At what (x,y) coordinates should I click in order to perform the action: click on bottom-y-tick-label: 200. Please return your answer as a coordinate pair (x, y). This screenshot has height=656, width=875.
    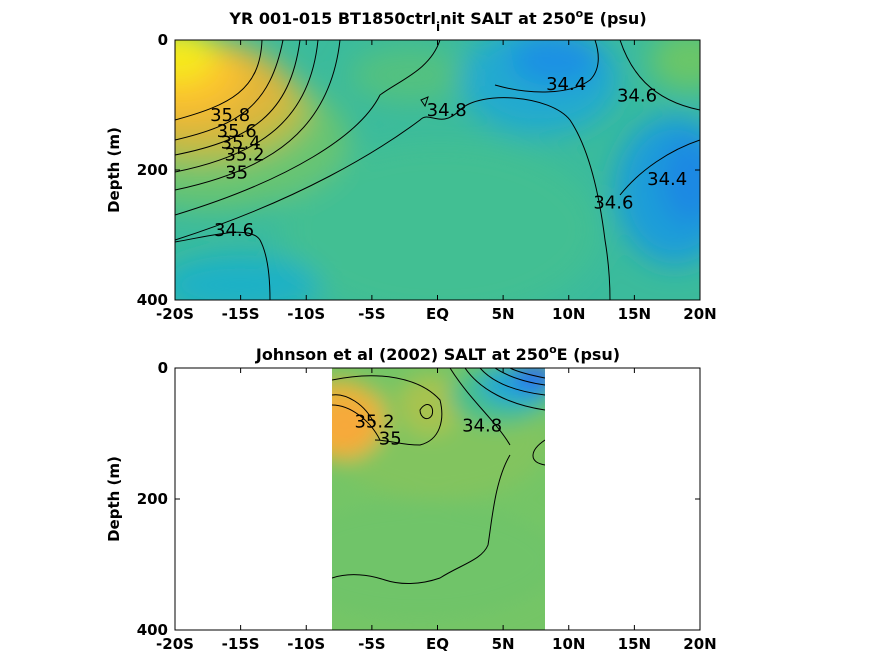
    Looking at the image, I should click on (152, 499).